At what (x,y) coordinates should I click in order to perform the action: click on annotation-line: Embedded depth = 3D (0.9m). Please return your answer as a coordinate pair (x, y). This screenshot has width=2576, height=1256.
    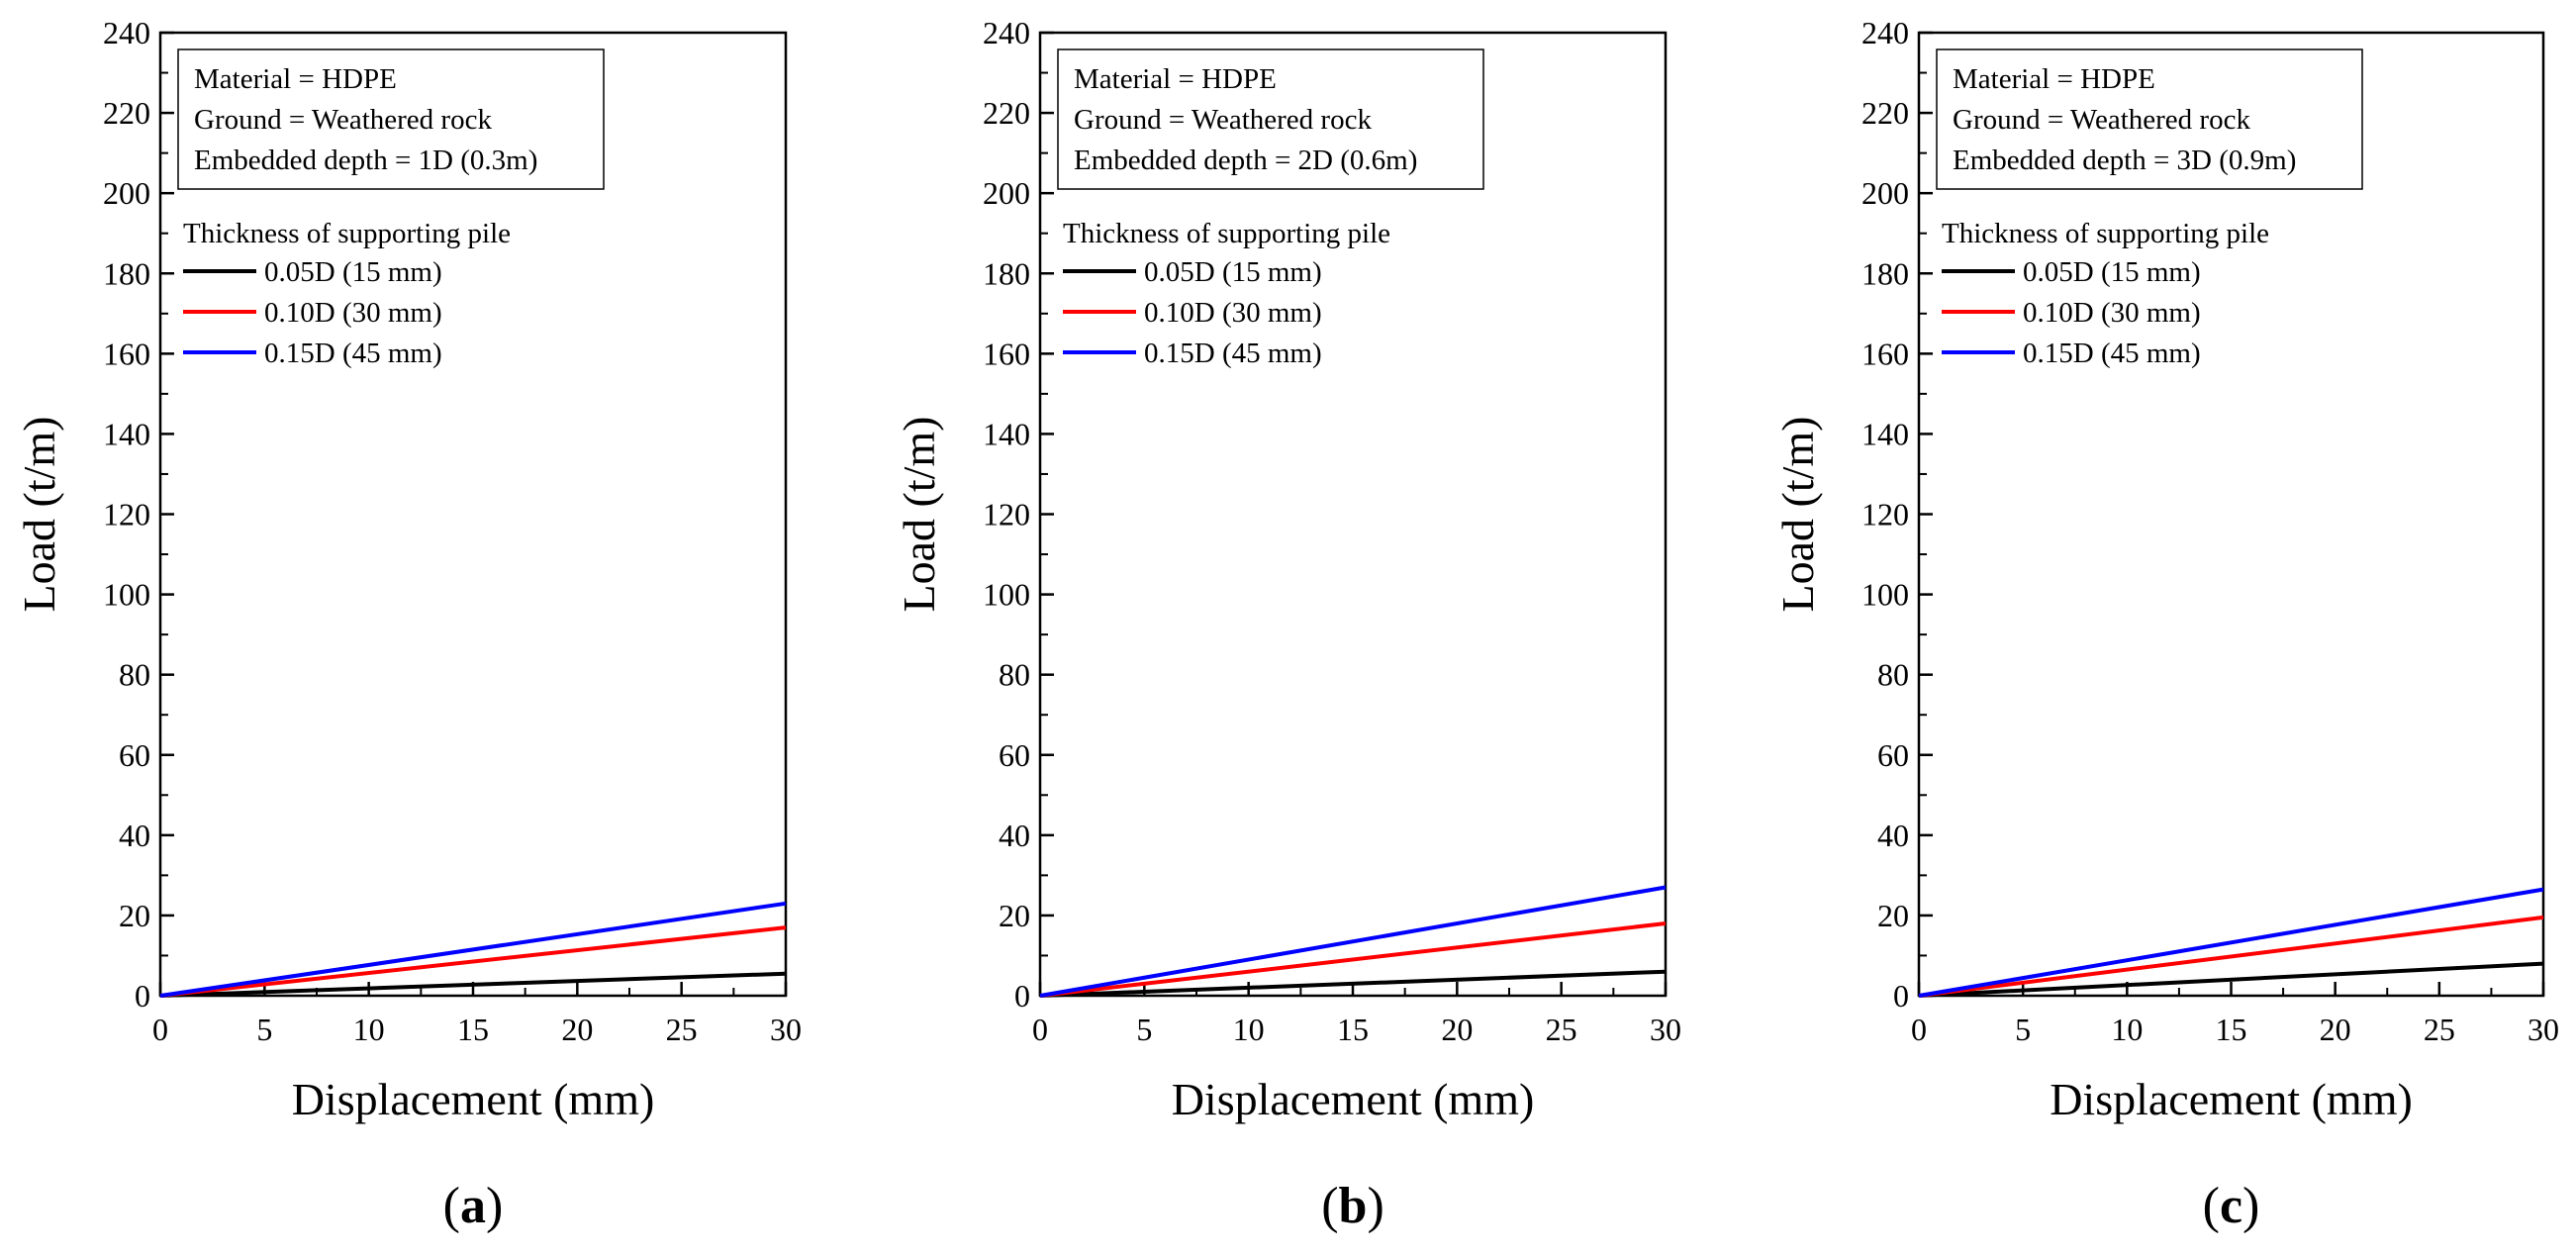
    Looking at the image, I should click on (2124, 160).